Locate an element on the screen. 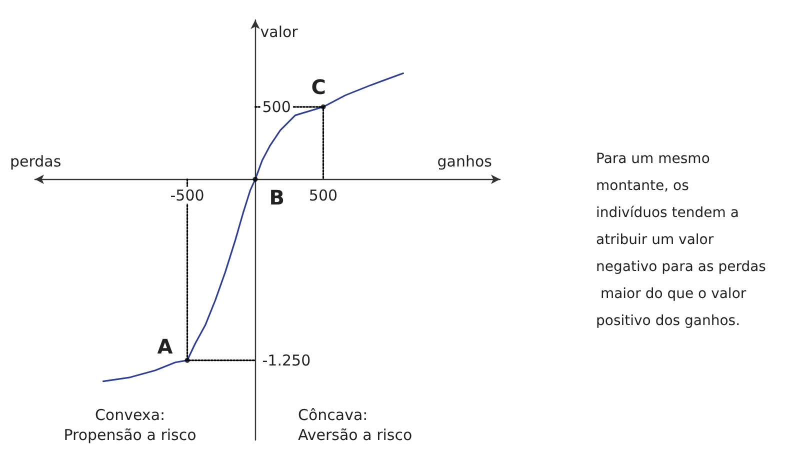 The width and height of the screenshot is (802, 453). annotation: perdas is located at coordinates (36, 161).